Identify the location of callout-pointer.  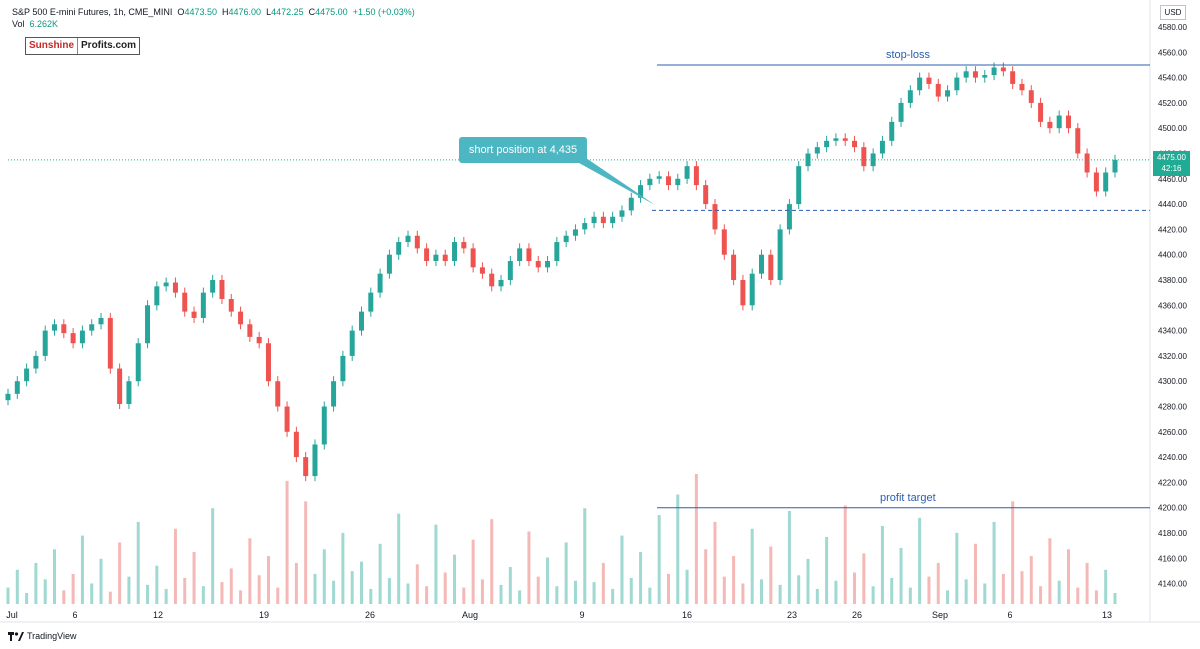
(612, 181).